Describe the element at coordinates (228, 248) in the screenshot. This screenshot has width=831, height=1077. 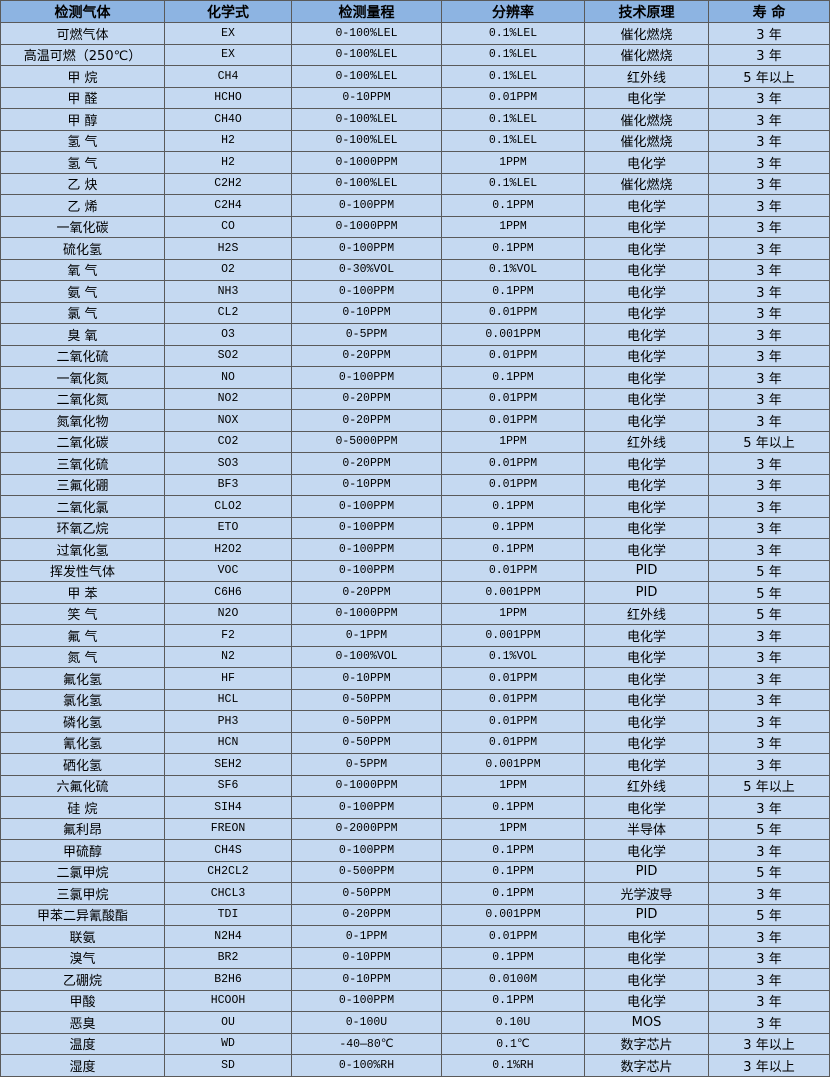
I see `cell-chemical-formula: H2S` at that location.